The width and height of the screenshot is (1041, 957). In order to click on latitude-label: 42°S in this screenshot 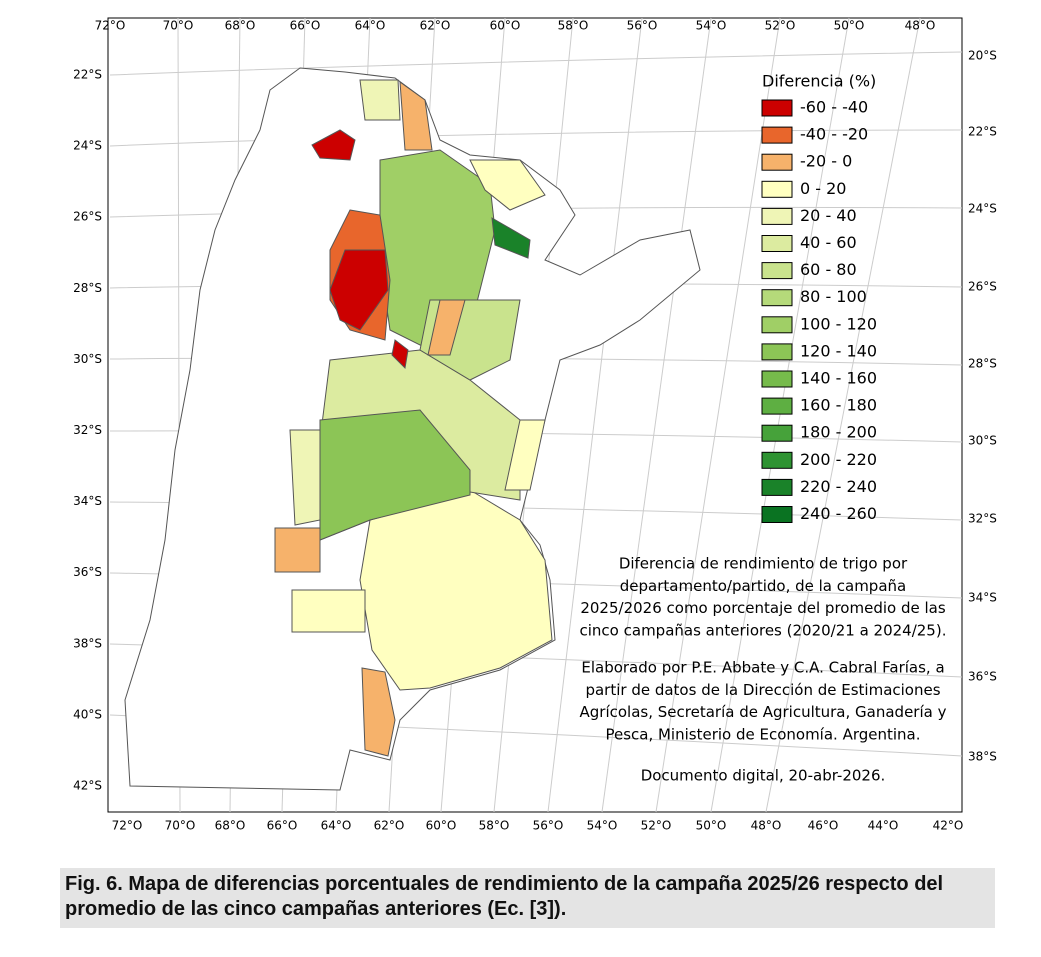, I will do `click(87, 786)`.